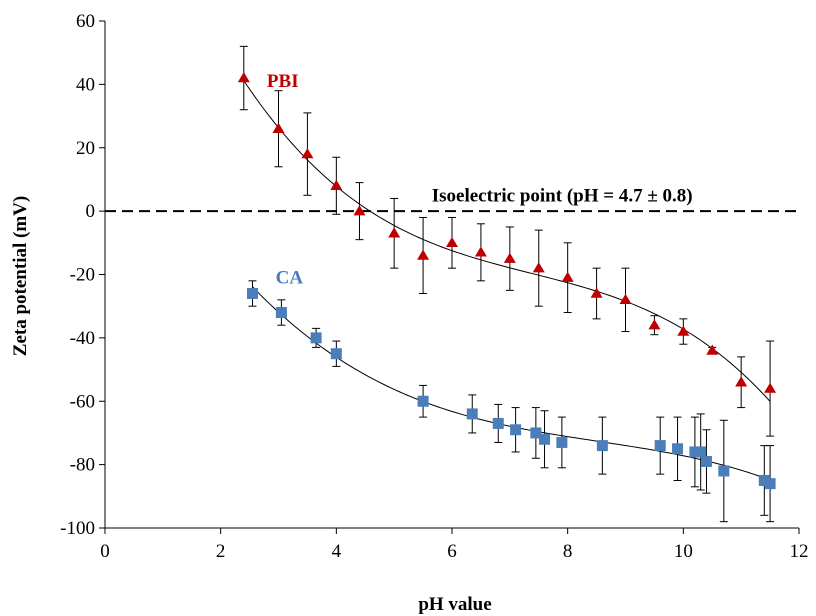 This screenshot has height=616, width=816. Describe the element at coordinates (105, 551) in the screenshot. I see `x-tick-label: 0` at that location.